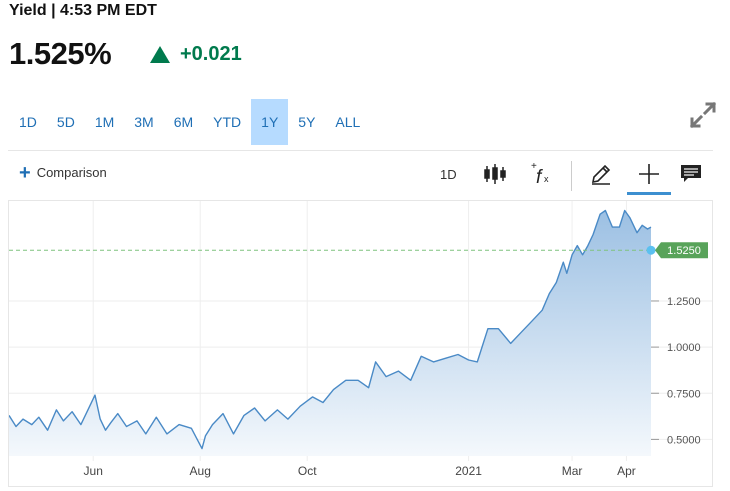 Image resolution: width=730 pixels, height=491 pixels. I want to click on x-tick-label: Aug, so click(200, 471).